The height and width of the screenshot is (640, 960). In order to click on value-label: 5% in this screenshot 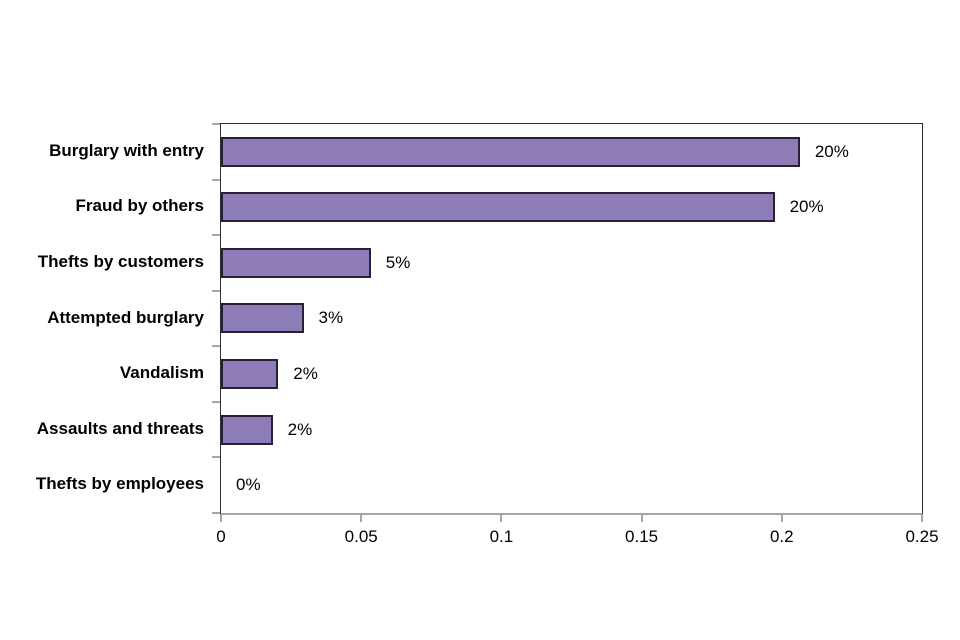, I will do `click(398, 262)`.